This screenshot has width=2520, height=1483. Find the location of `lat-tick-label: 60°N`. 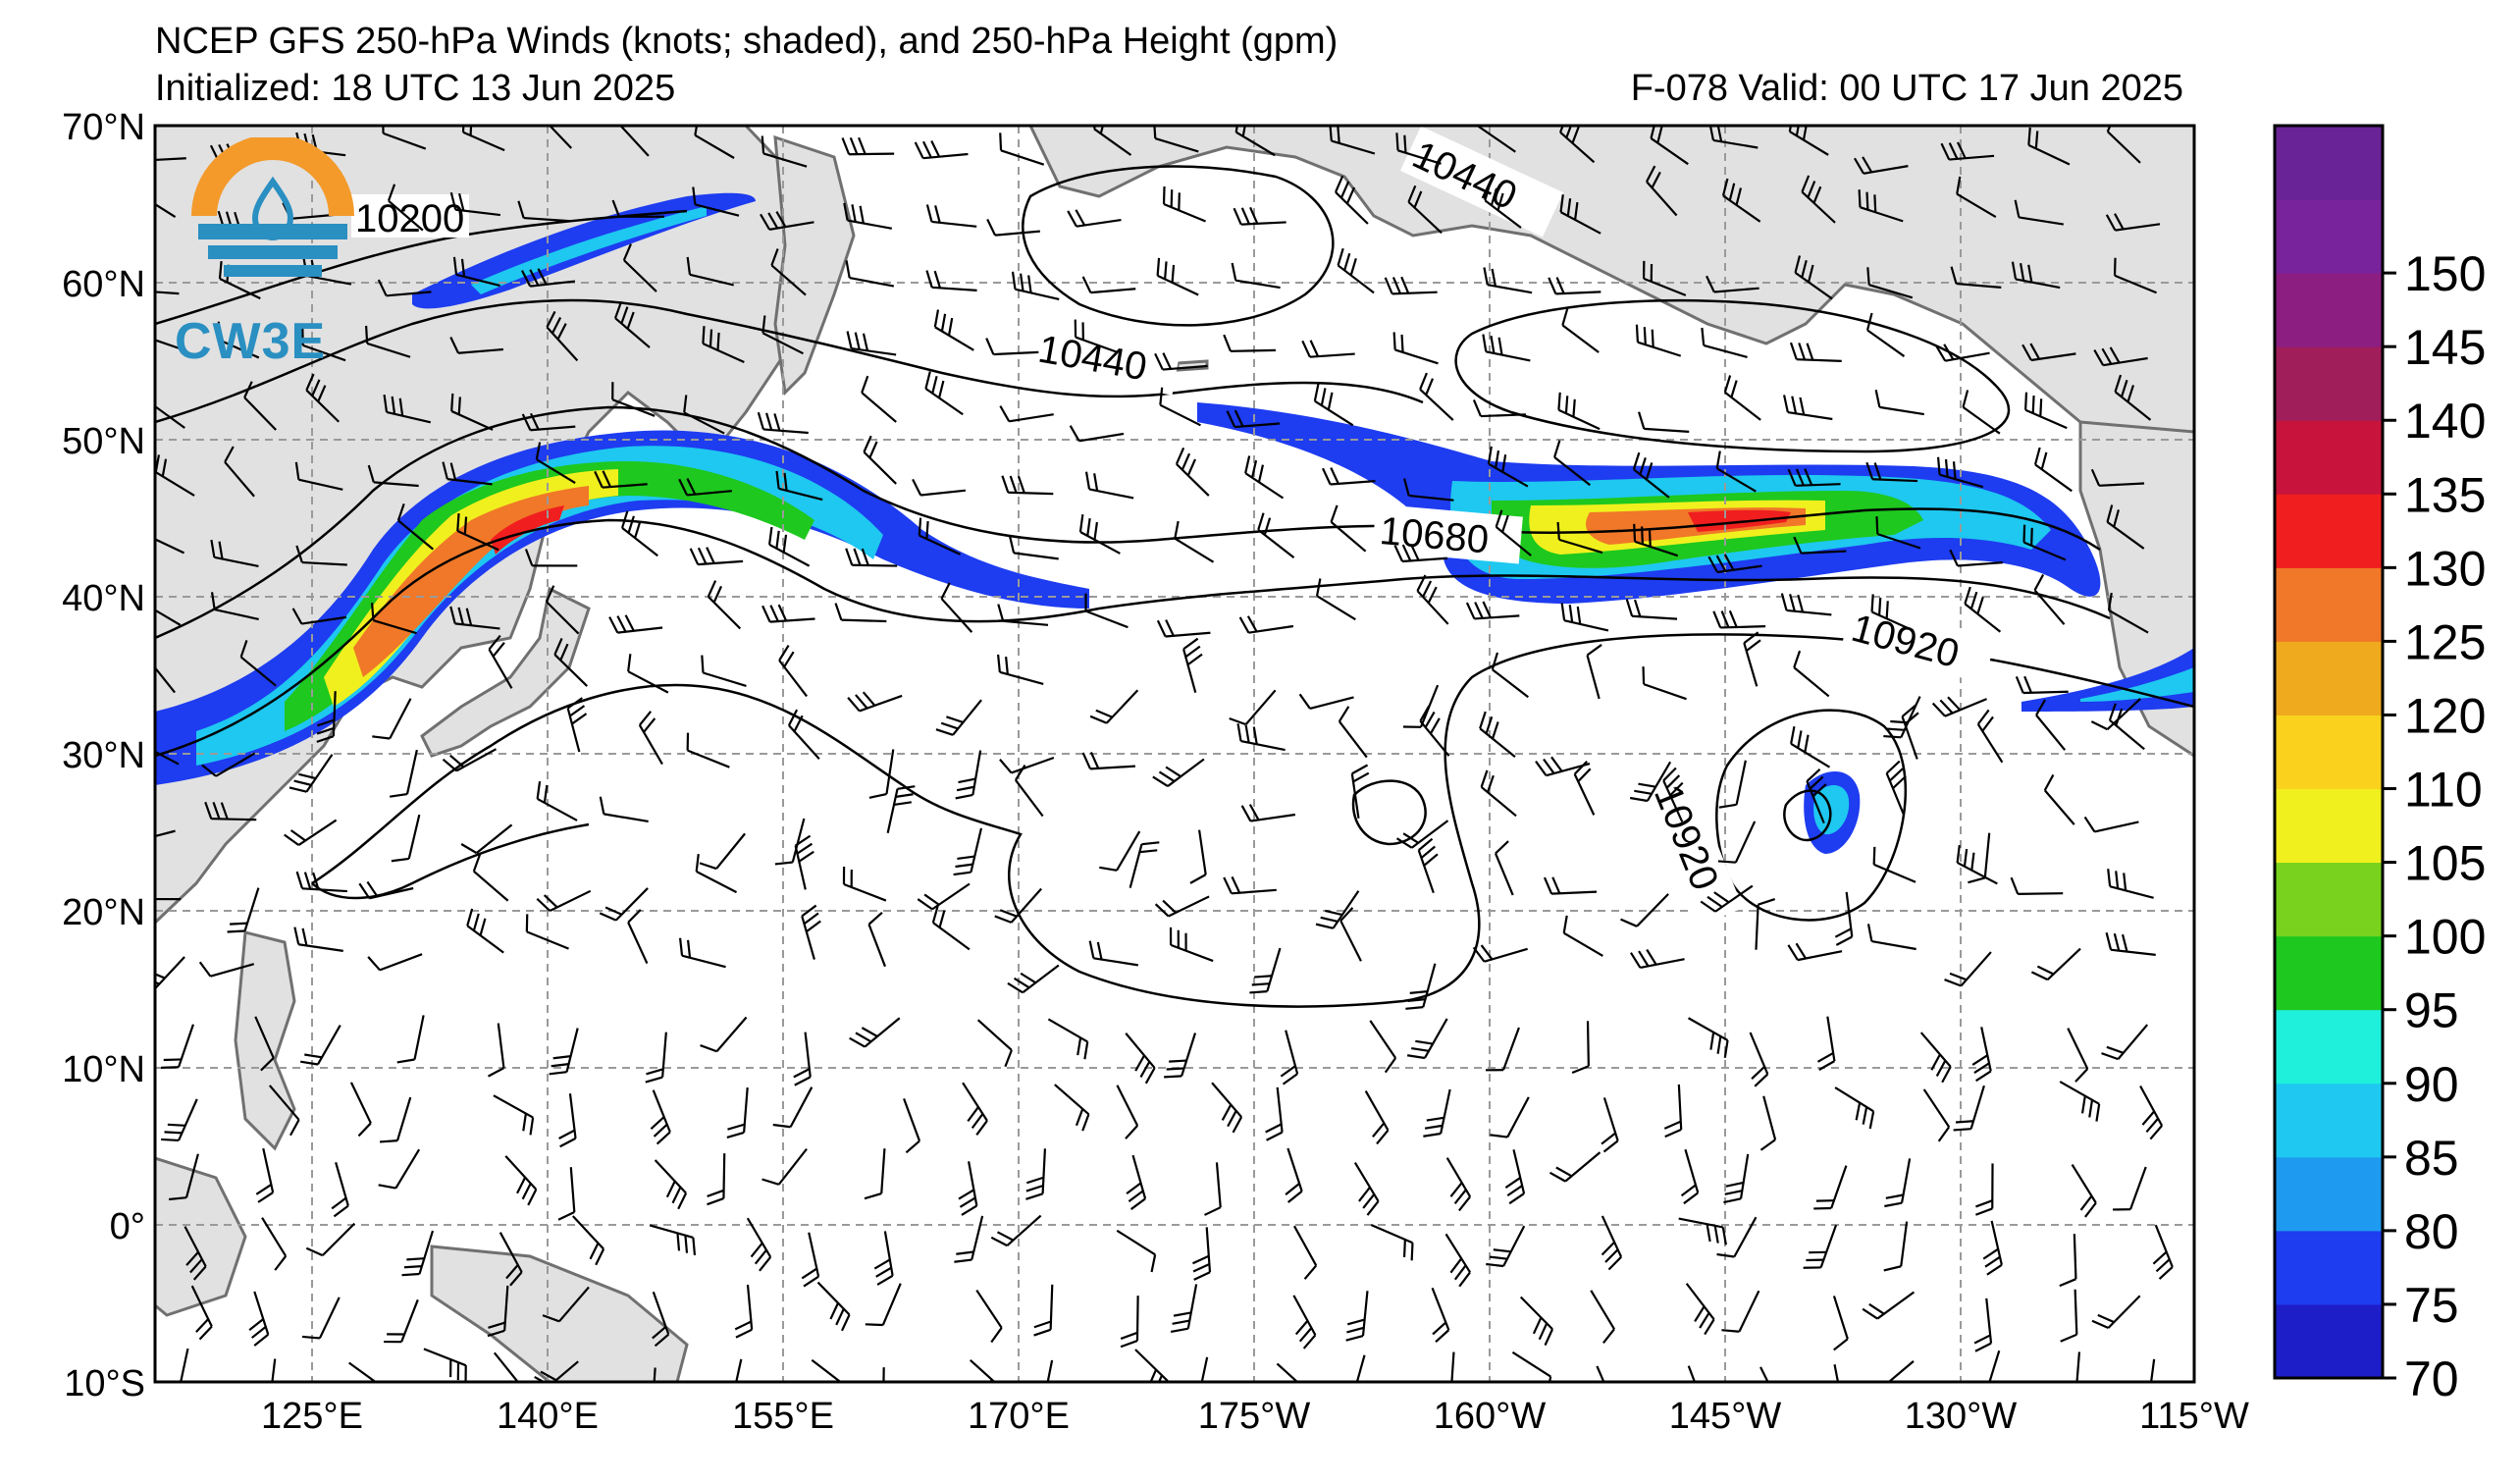

lat-tick-label: 60°N is located at coordinates (103, 284).